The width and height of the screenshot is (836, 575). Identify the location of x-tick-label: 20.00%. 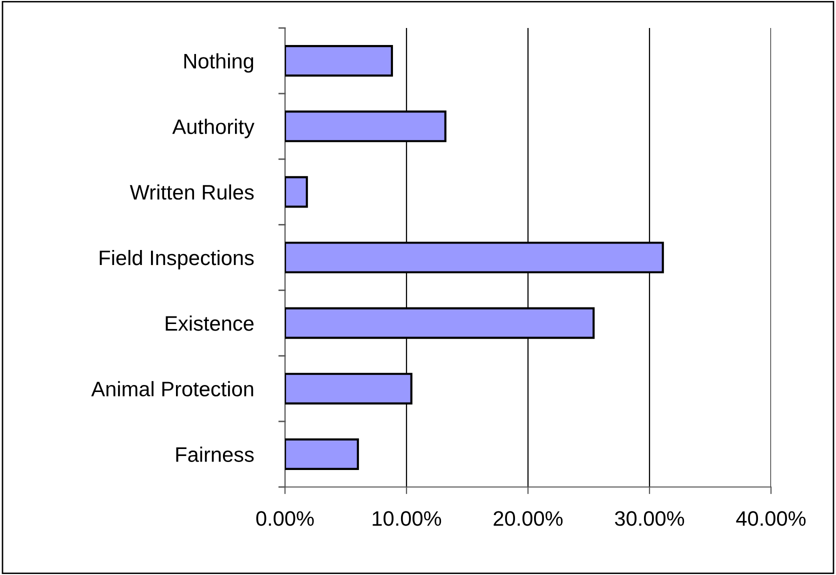
(528, 518).